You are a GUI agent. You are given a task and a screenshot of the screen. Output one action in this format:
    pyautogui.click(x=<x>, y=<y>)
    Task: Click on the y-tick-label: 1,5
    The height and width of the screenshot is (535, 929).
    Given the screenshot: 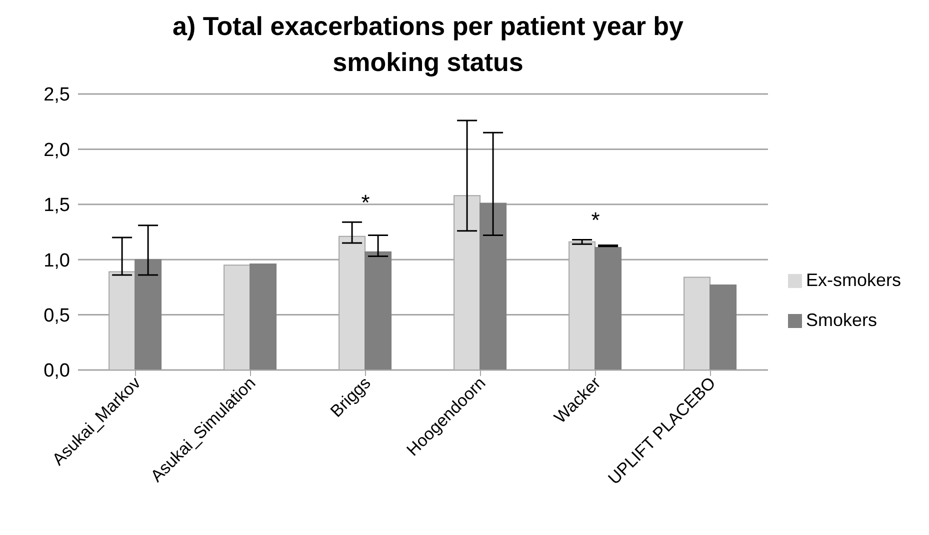 What is the action you would take?
    pyautogui.click(x=57, y=205)
    